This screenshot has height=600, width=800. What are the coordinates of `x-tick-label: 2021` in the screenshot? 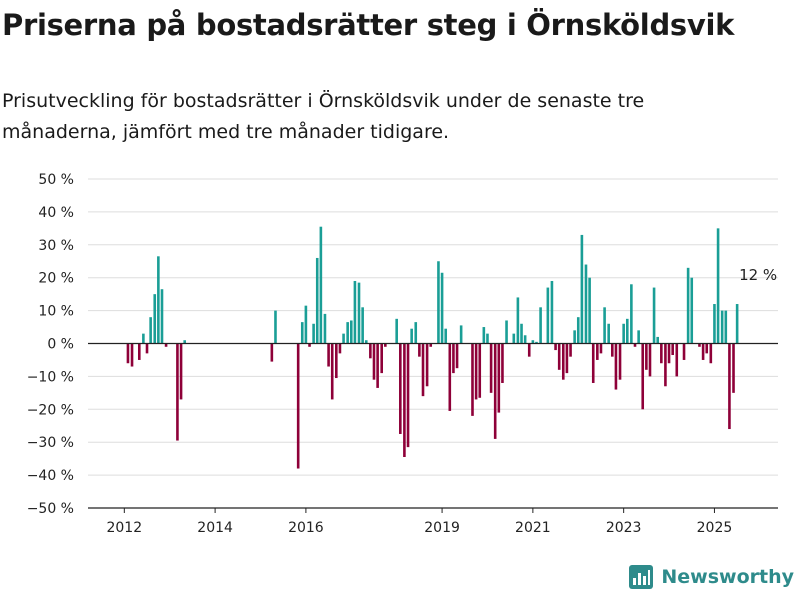 It's located at (533, 528).